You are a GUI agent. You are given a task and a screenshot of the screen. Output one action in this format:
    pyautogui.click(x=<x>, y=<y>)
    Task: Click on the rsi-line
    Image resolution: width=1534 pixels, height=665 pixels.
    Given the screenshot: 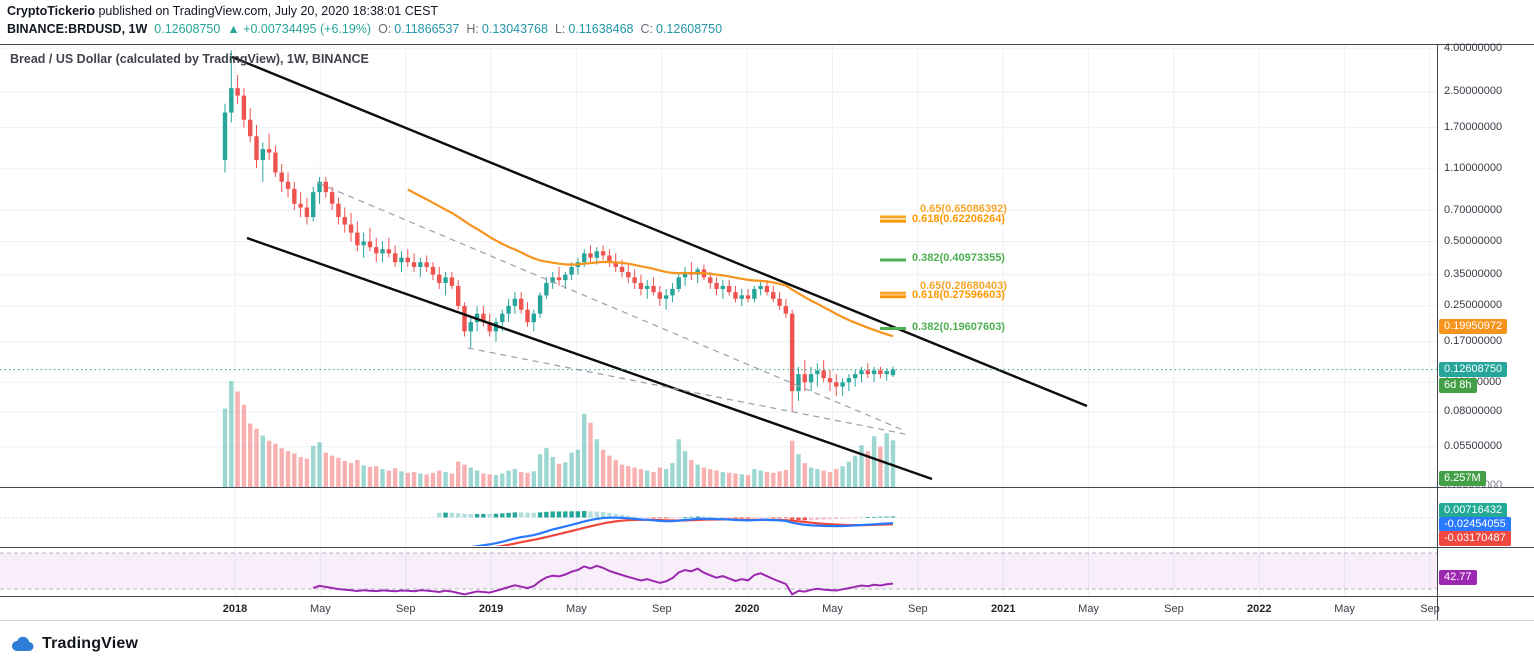 What is the action you would take?
    pyautogui.click(x=603, y=580)
    